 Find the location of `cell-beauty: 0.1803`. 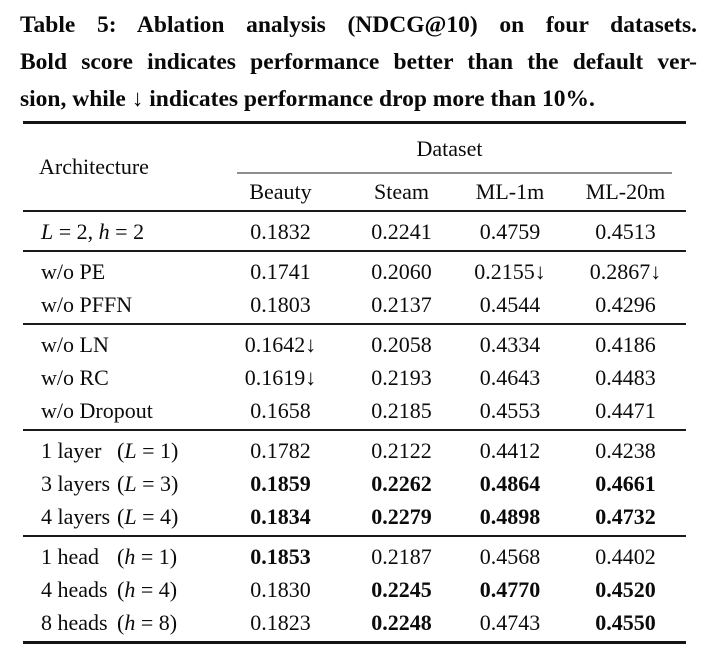

cell-beauty: 0.1803 is located at coordinates (280, 304).